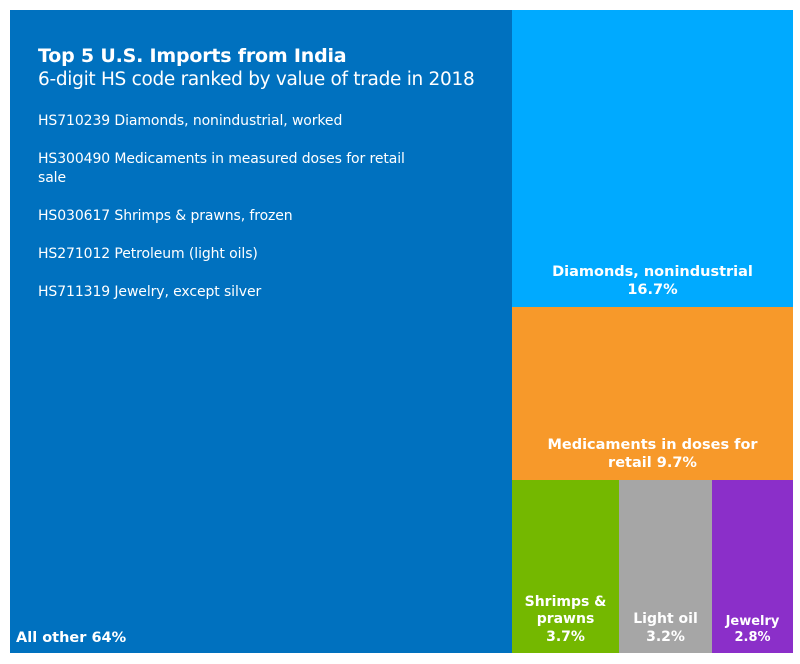 The height and width of the screenshot is (664, 800). What do you see at coordinates (190, 121) in the screenshot?
I see `hs-code-item: HS710239 Diamonds, nonindustrial, worked` at bounding box center [190, 121].